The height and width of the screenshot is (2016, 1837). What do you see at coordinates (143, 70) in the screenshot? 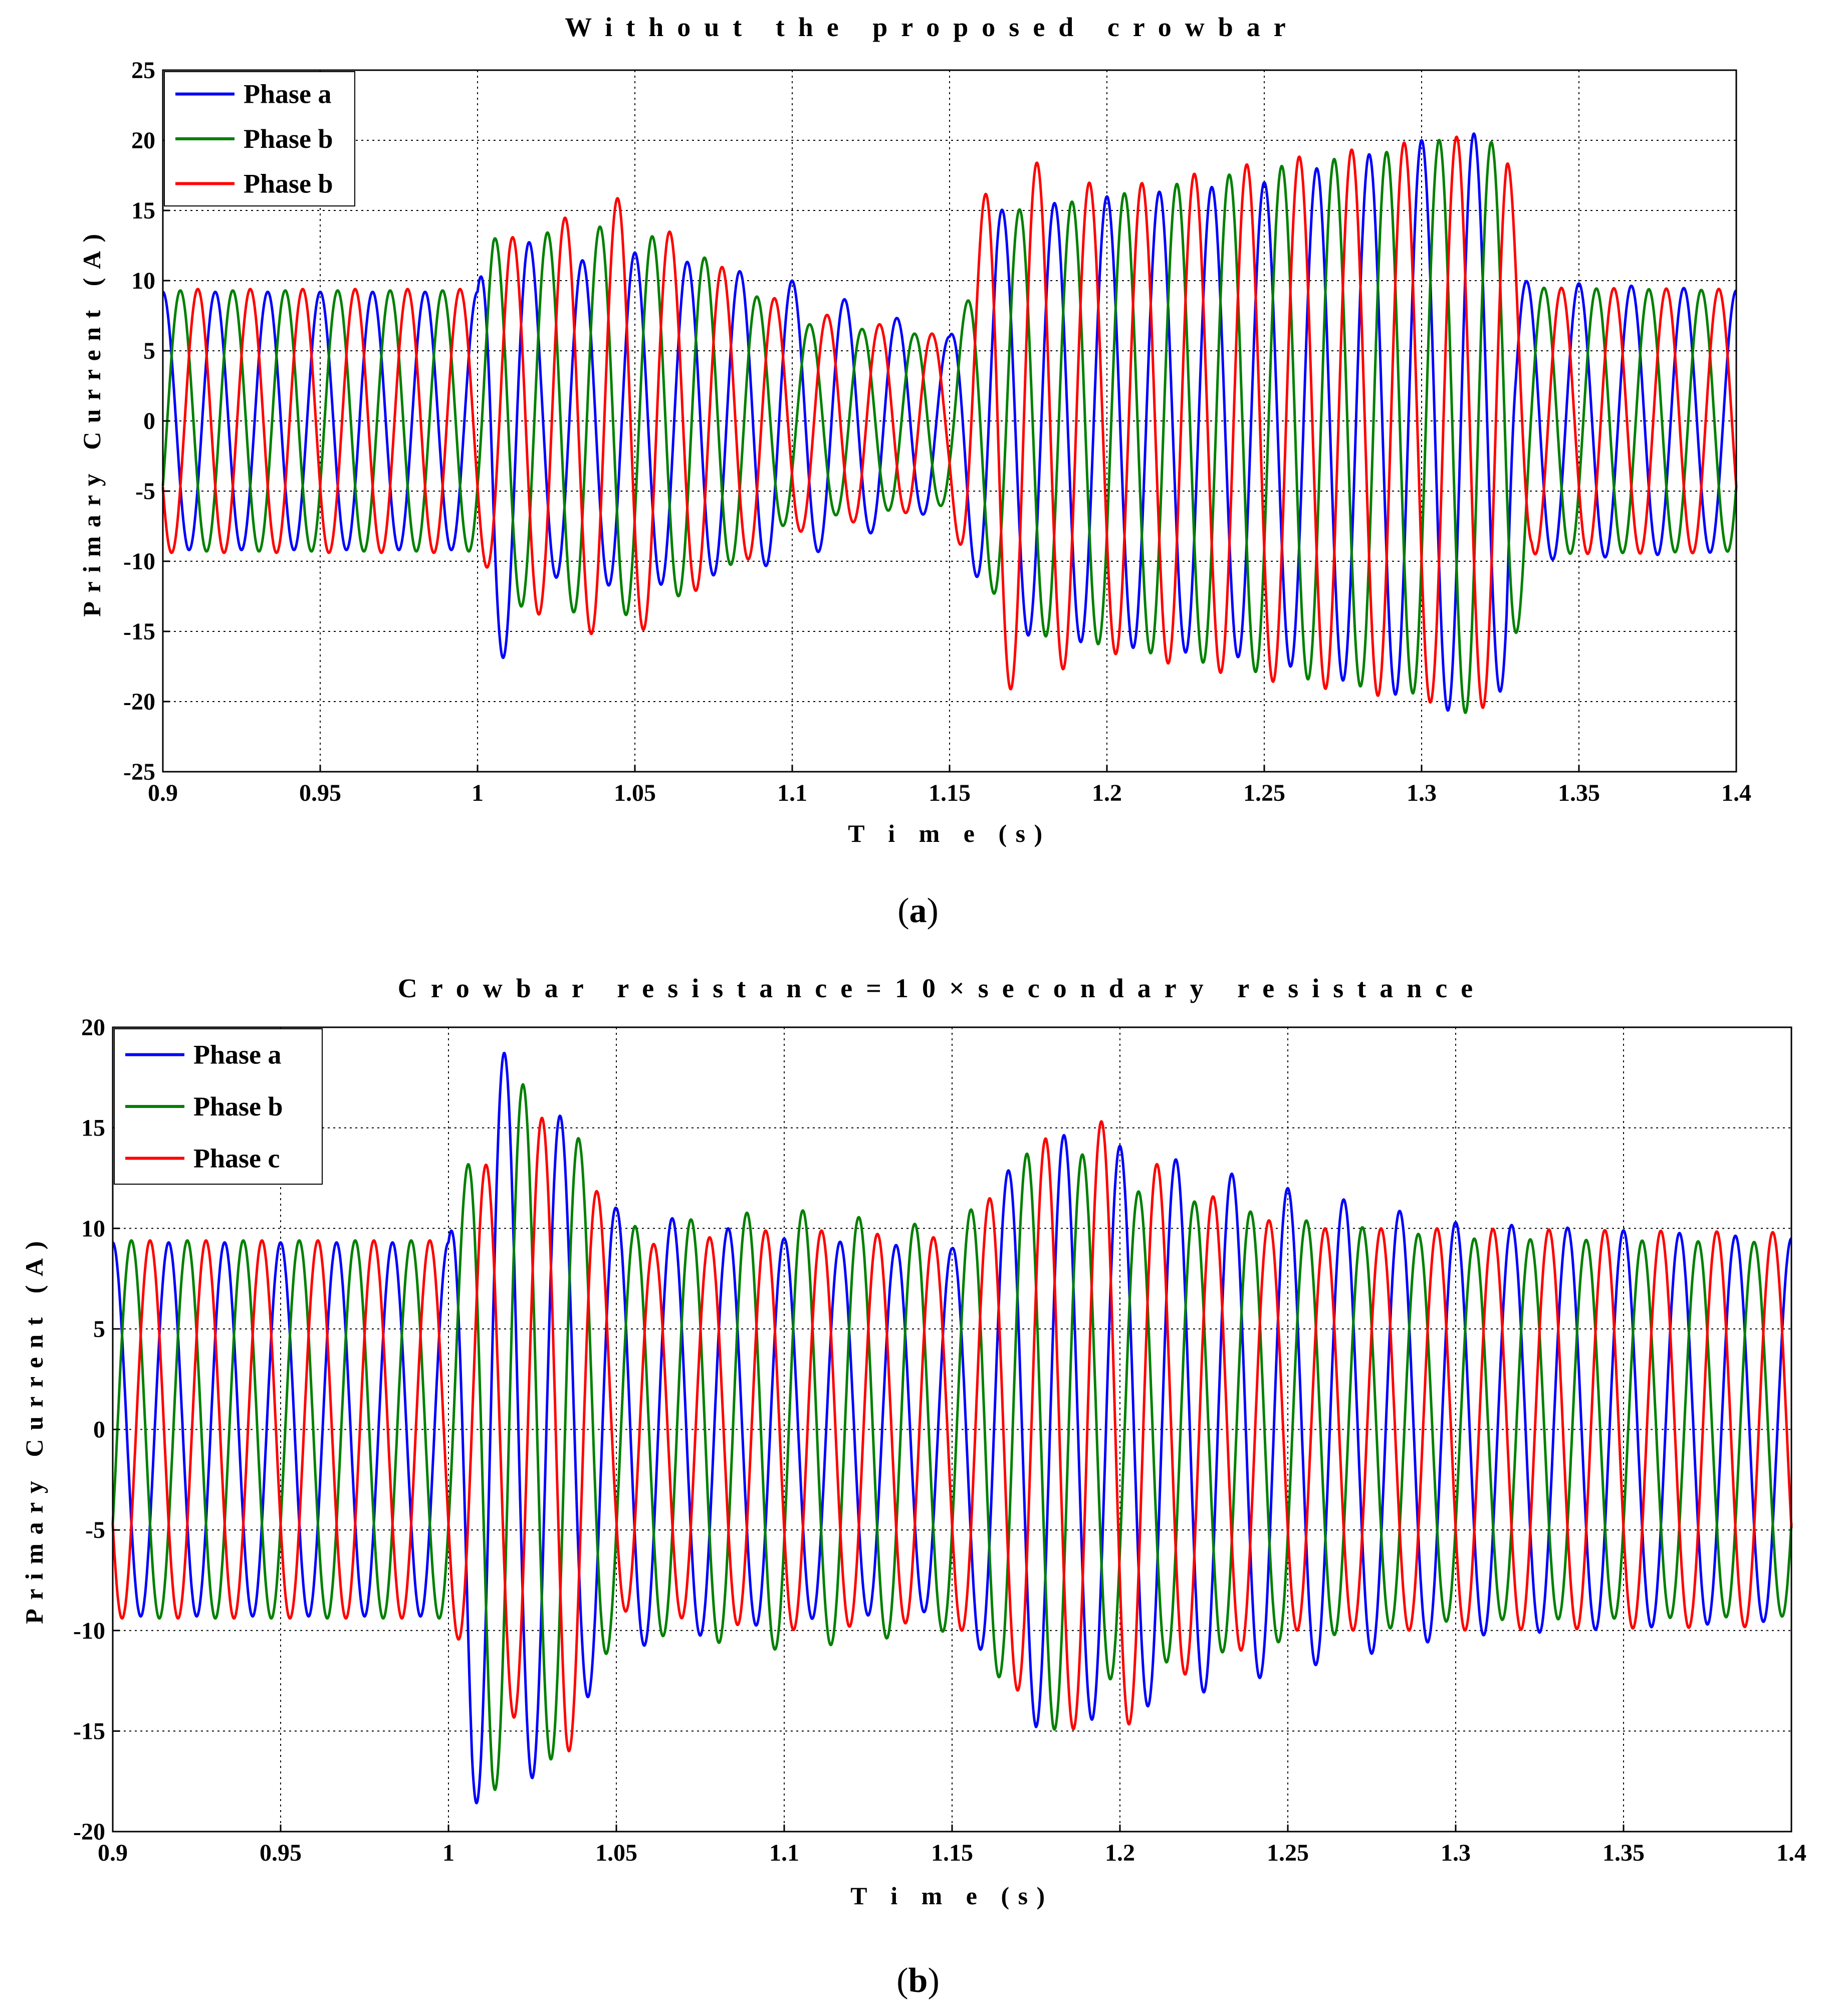
I see `y-tick-label: 25` at bounding box center [143, 70].